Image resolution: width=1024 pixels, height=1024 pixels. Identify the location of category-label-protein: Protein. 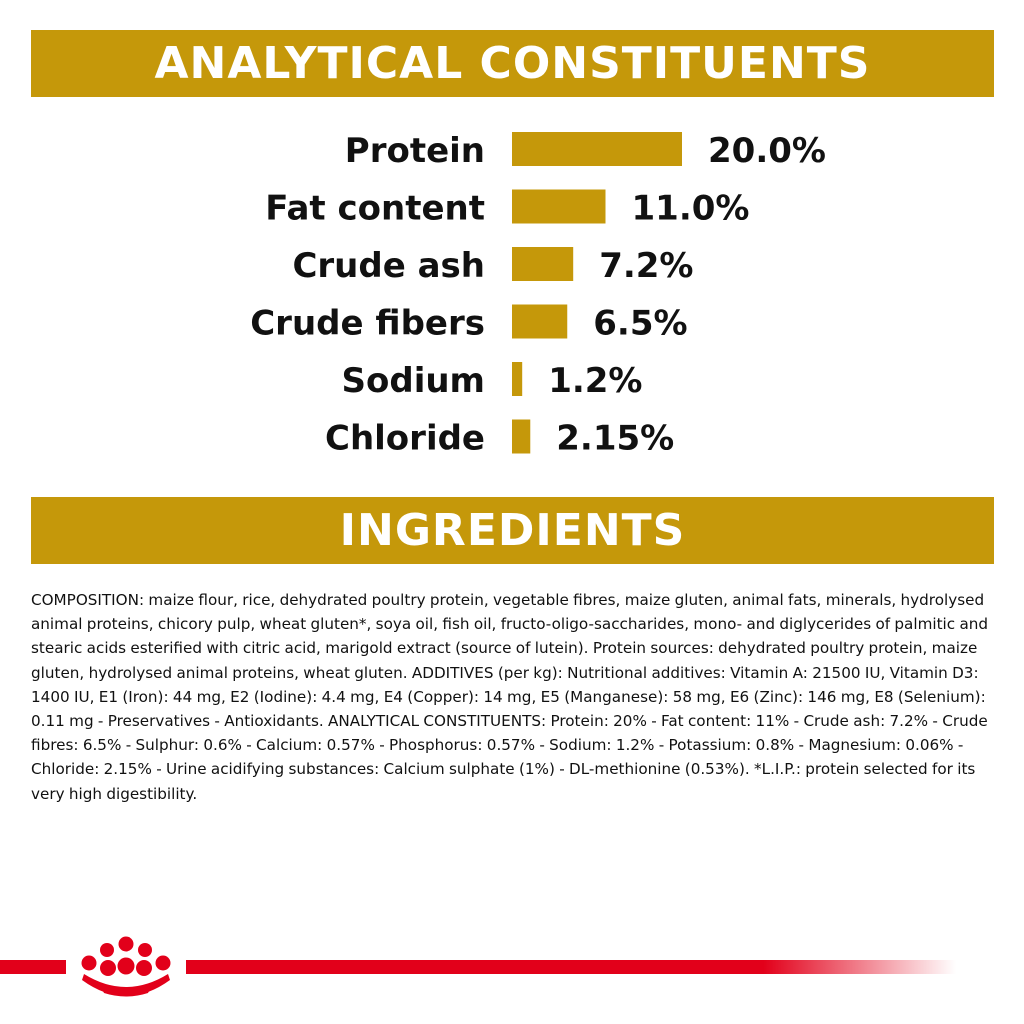
(415, 151).